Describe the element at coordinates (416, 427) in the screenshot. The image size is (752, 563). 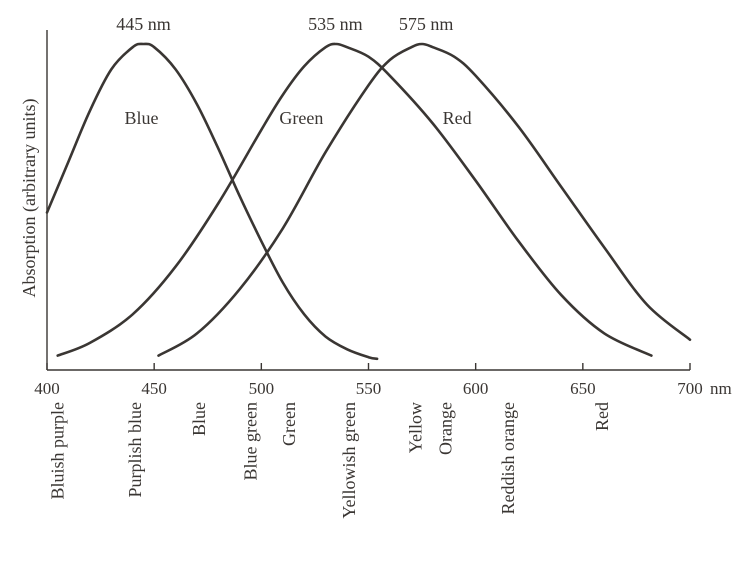
I see `color-band-label: Yellow` at that location.